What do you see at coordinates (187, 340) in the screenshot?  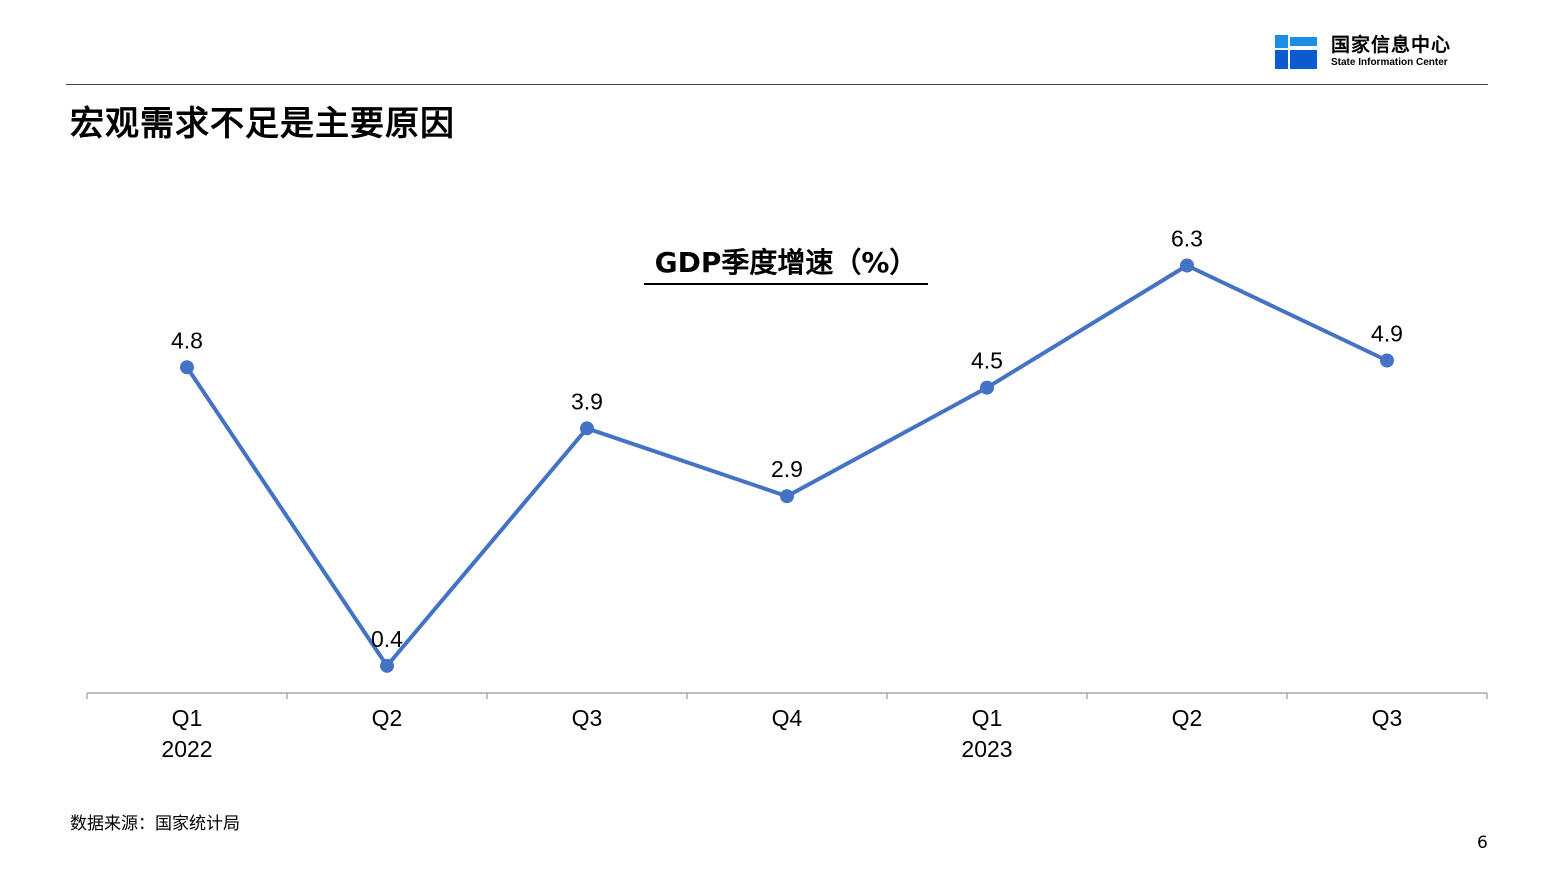 I see `data-label: 4.8` at bounding box center [187, 340].